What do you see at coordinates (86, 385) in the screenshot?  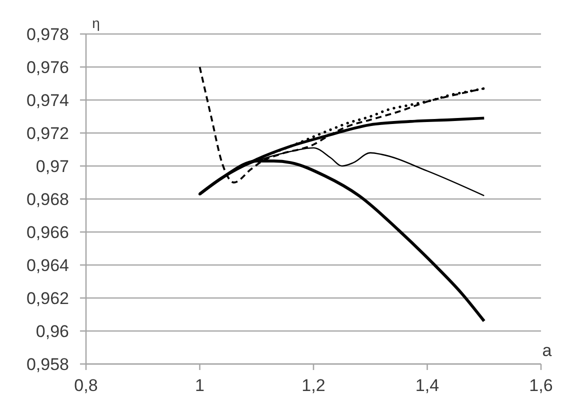 I see `x-tick-label: 0,8` at bounding box center [86, 385].